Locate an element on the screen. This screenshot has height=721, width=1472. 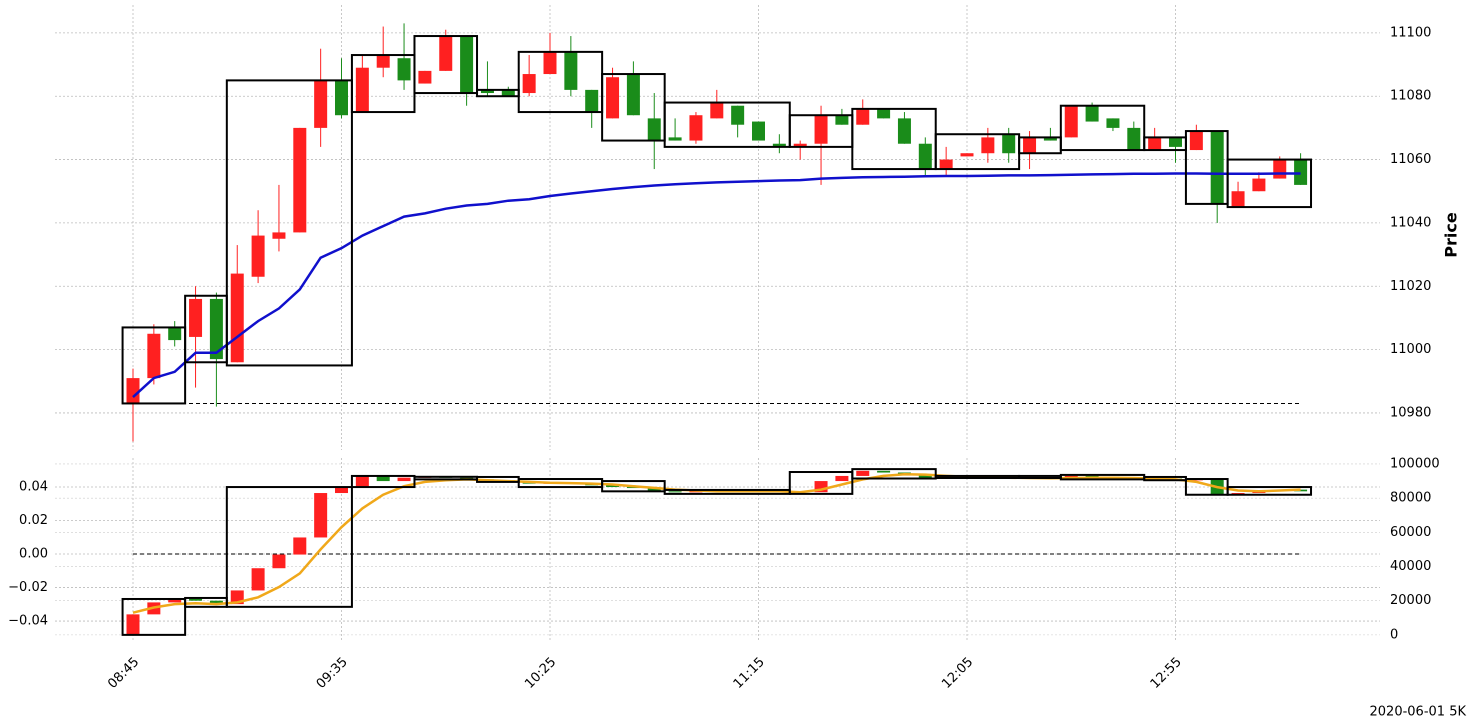
y-axis-title: Price is located at coordinates (1451, 235).